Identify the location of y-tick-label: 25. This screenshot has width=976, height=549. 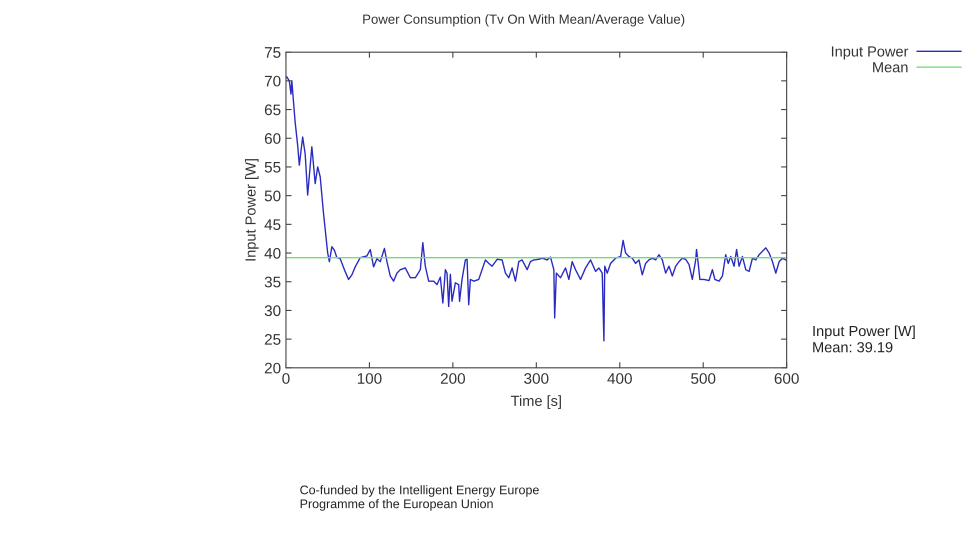
(272, 339).